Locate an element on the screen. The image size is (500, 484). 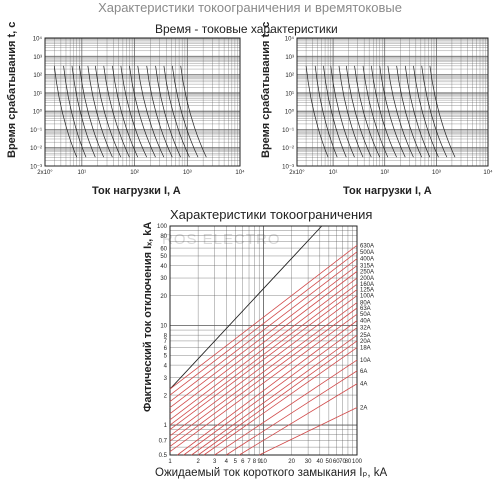
peak-current-line is located at coordinates (246, 307).